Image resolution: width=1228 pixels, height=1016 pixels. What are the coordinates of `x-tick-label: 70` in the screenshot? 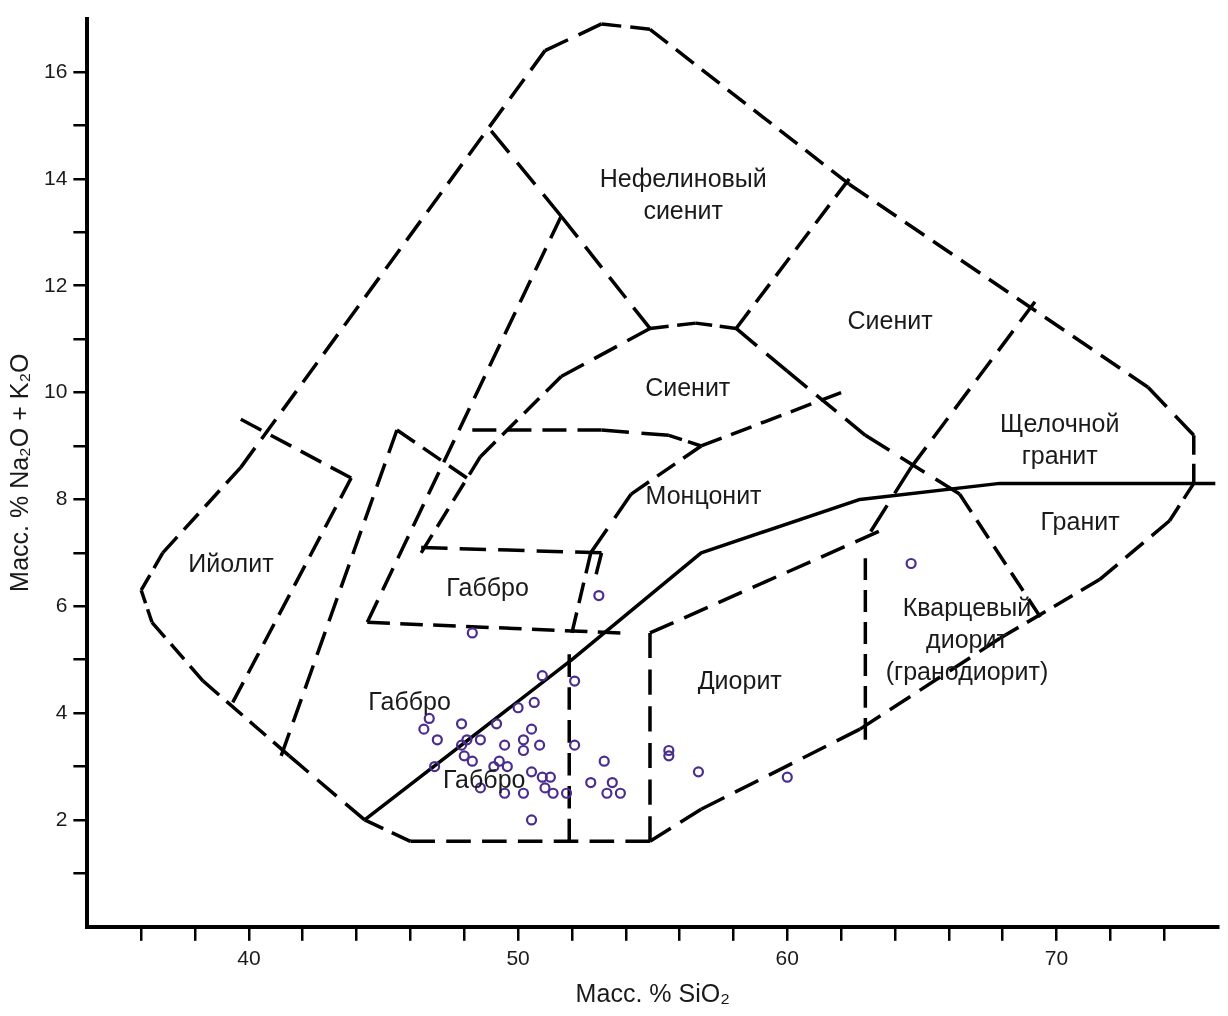 It's located at (1056, 958).